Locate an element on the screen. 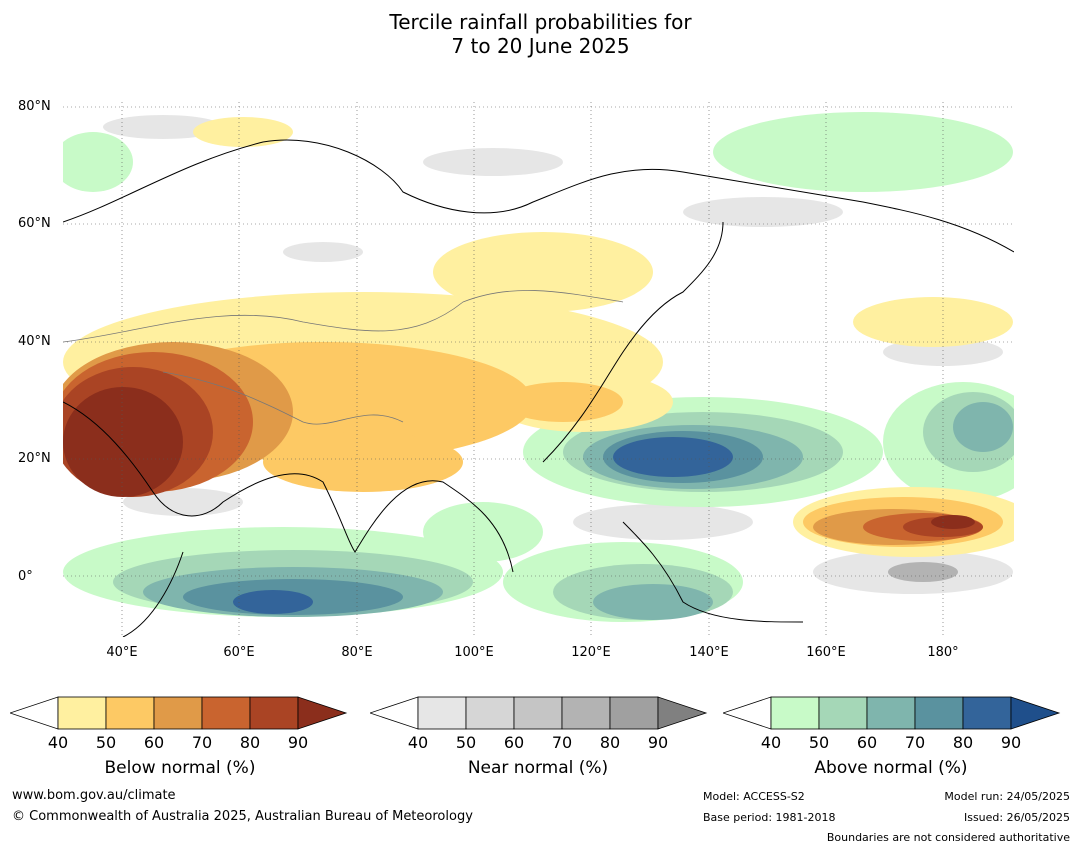 Image resolution: width=1081 pixels, height=850 pixels. below-tick-80: 80 is located at coordinates (250, 742).